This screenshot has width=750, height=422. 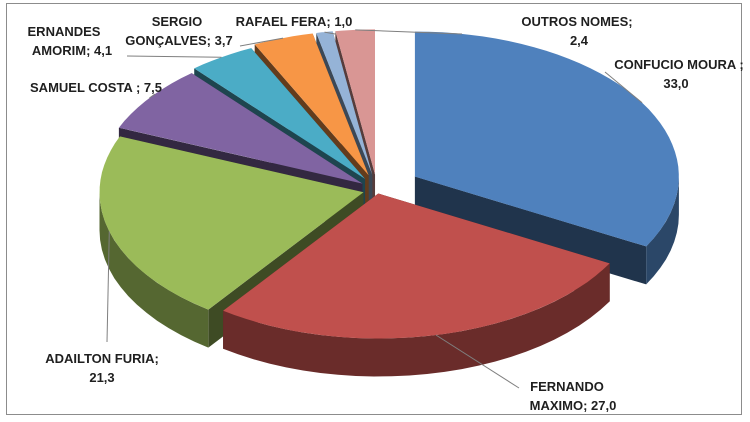 I want to click on leader-confucio-moura, so click(x=623, y=87).